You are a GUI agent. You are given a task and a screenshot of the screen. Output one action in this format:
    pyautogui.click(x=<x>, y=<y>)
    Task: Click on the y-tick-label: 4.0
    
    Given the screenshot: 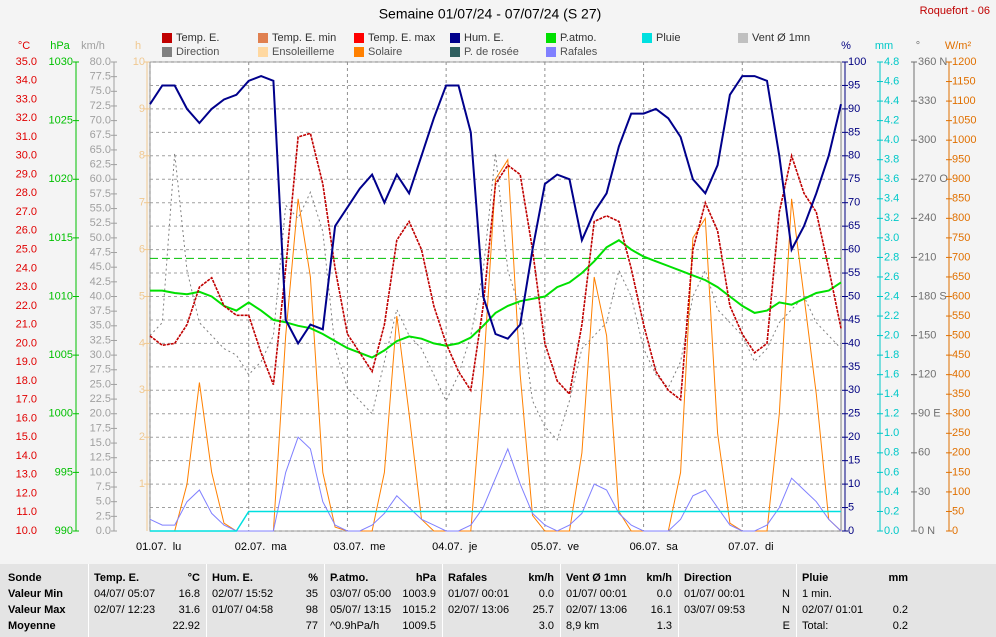 What is the action you would take?
    pyautogui.click(x=891, y=140)
    